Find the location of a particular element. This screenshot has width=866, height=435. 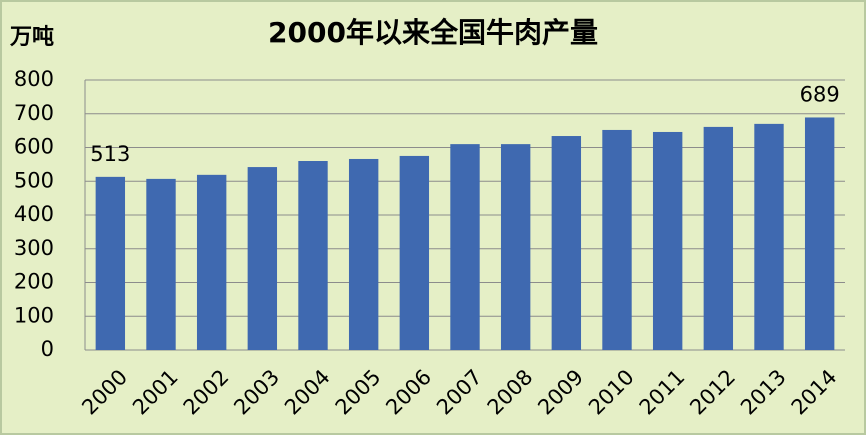

y-tick-label: 500 is located at coordinates (34, 180).